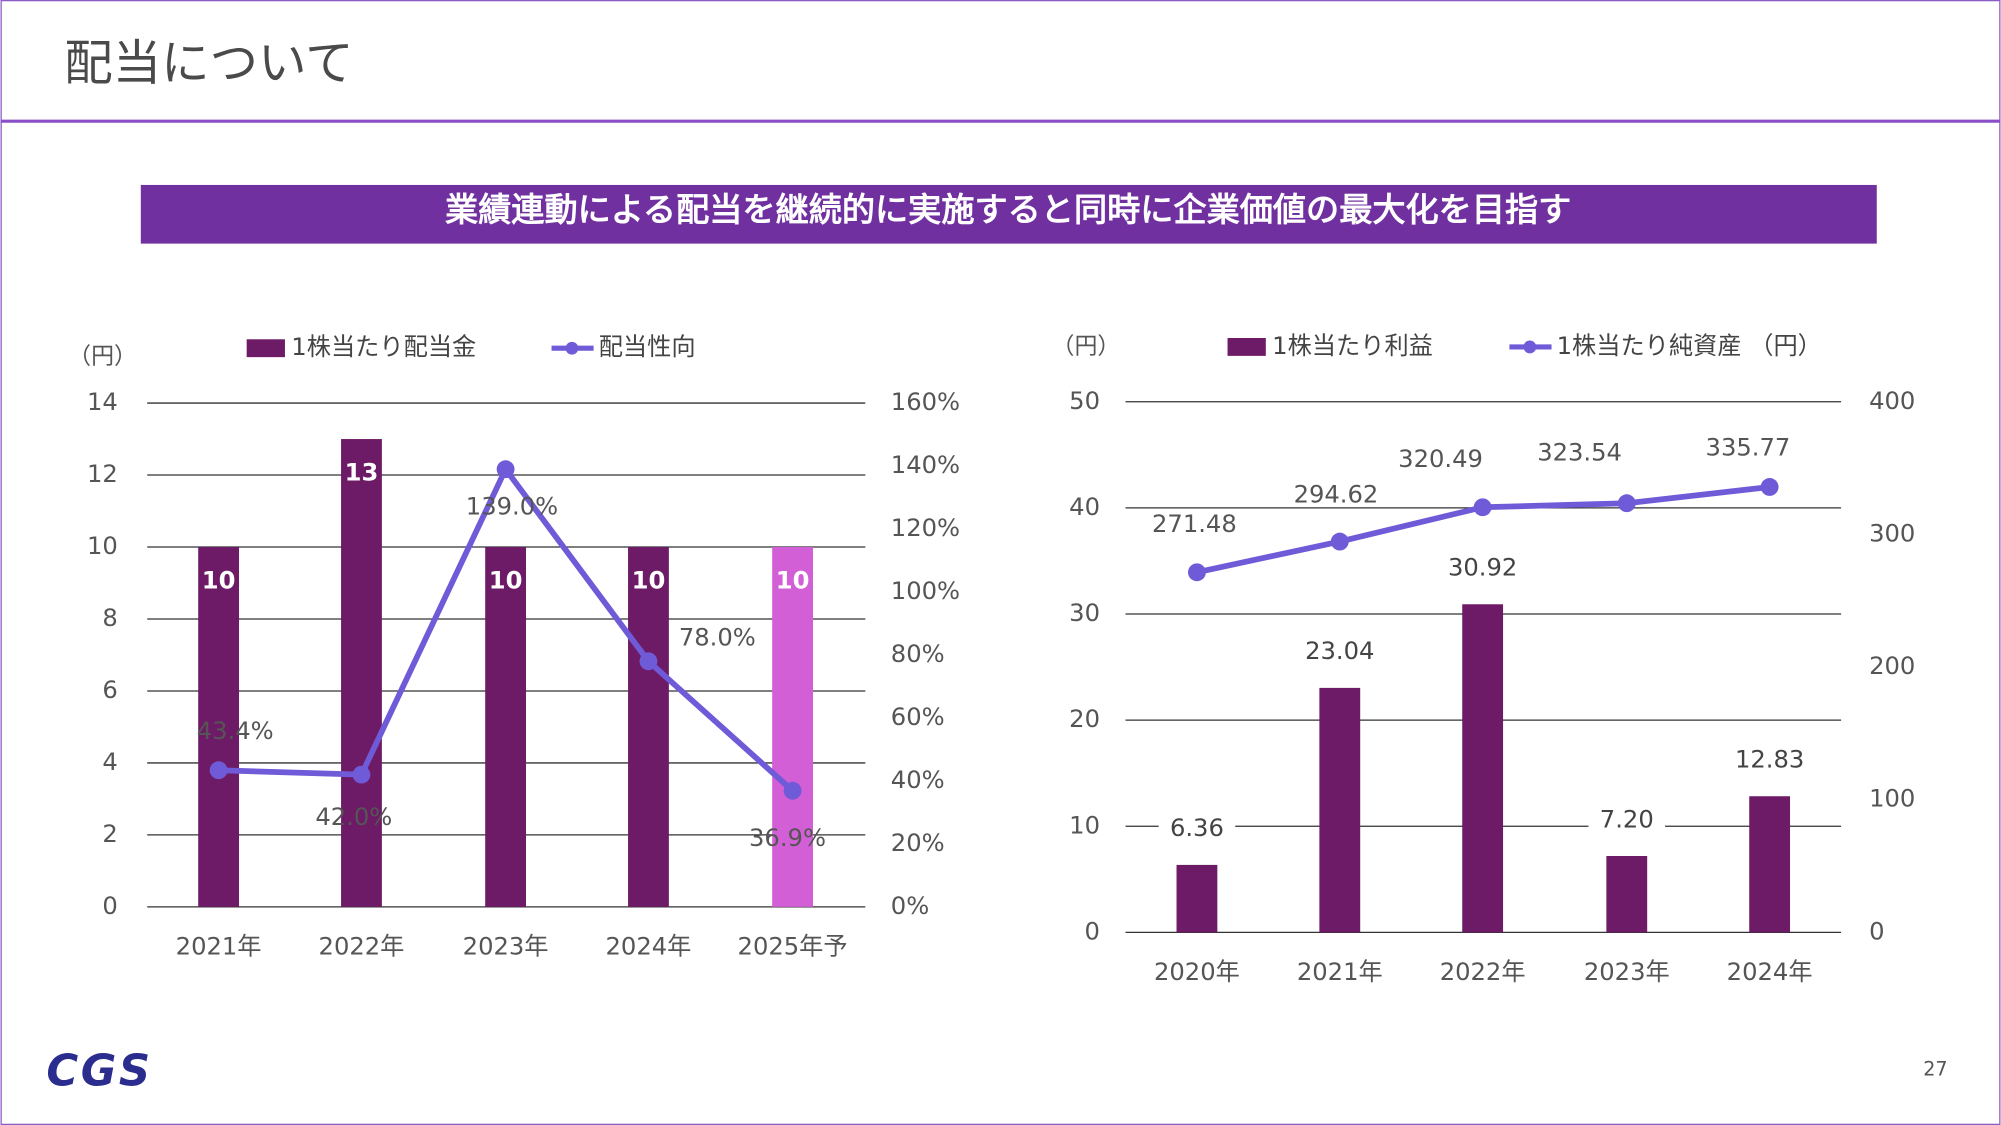 This screenshot has width=2001, height=1125. What do you see at coordinates (918, 843) in the screenshot?
I see `y2-tick-label: 20%` at bounding box center [918, 843].